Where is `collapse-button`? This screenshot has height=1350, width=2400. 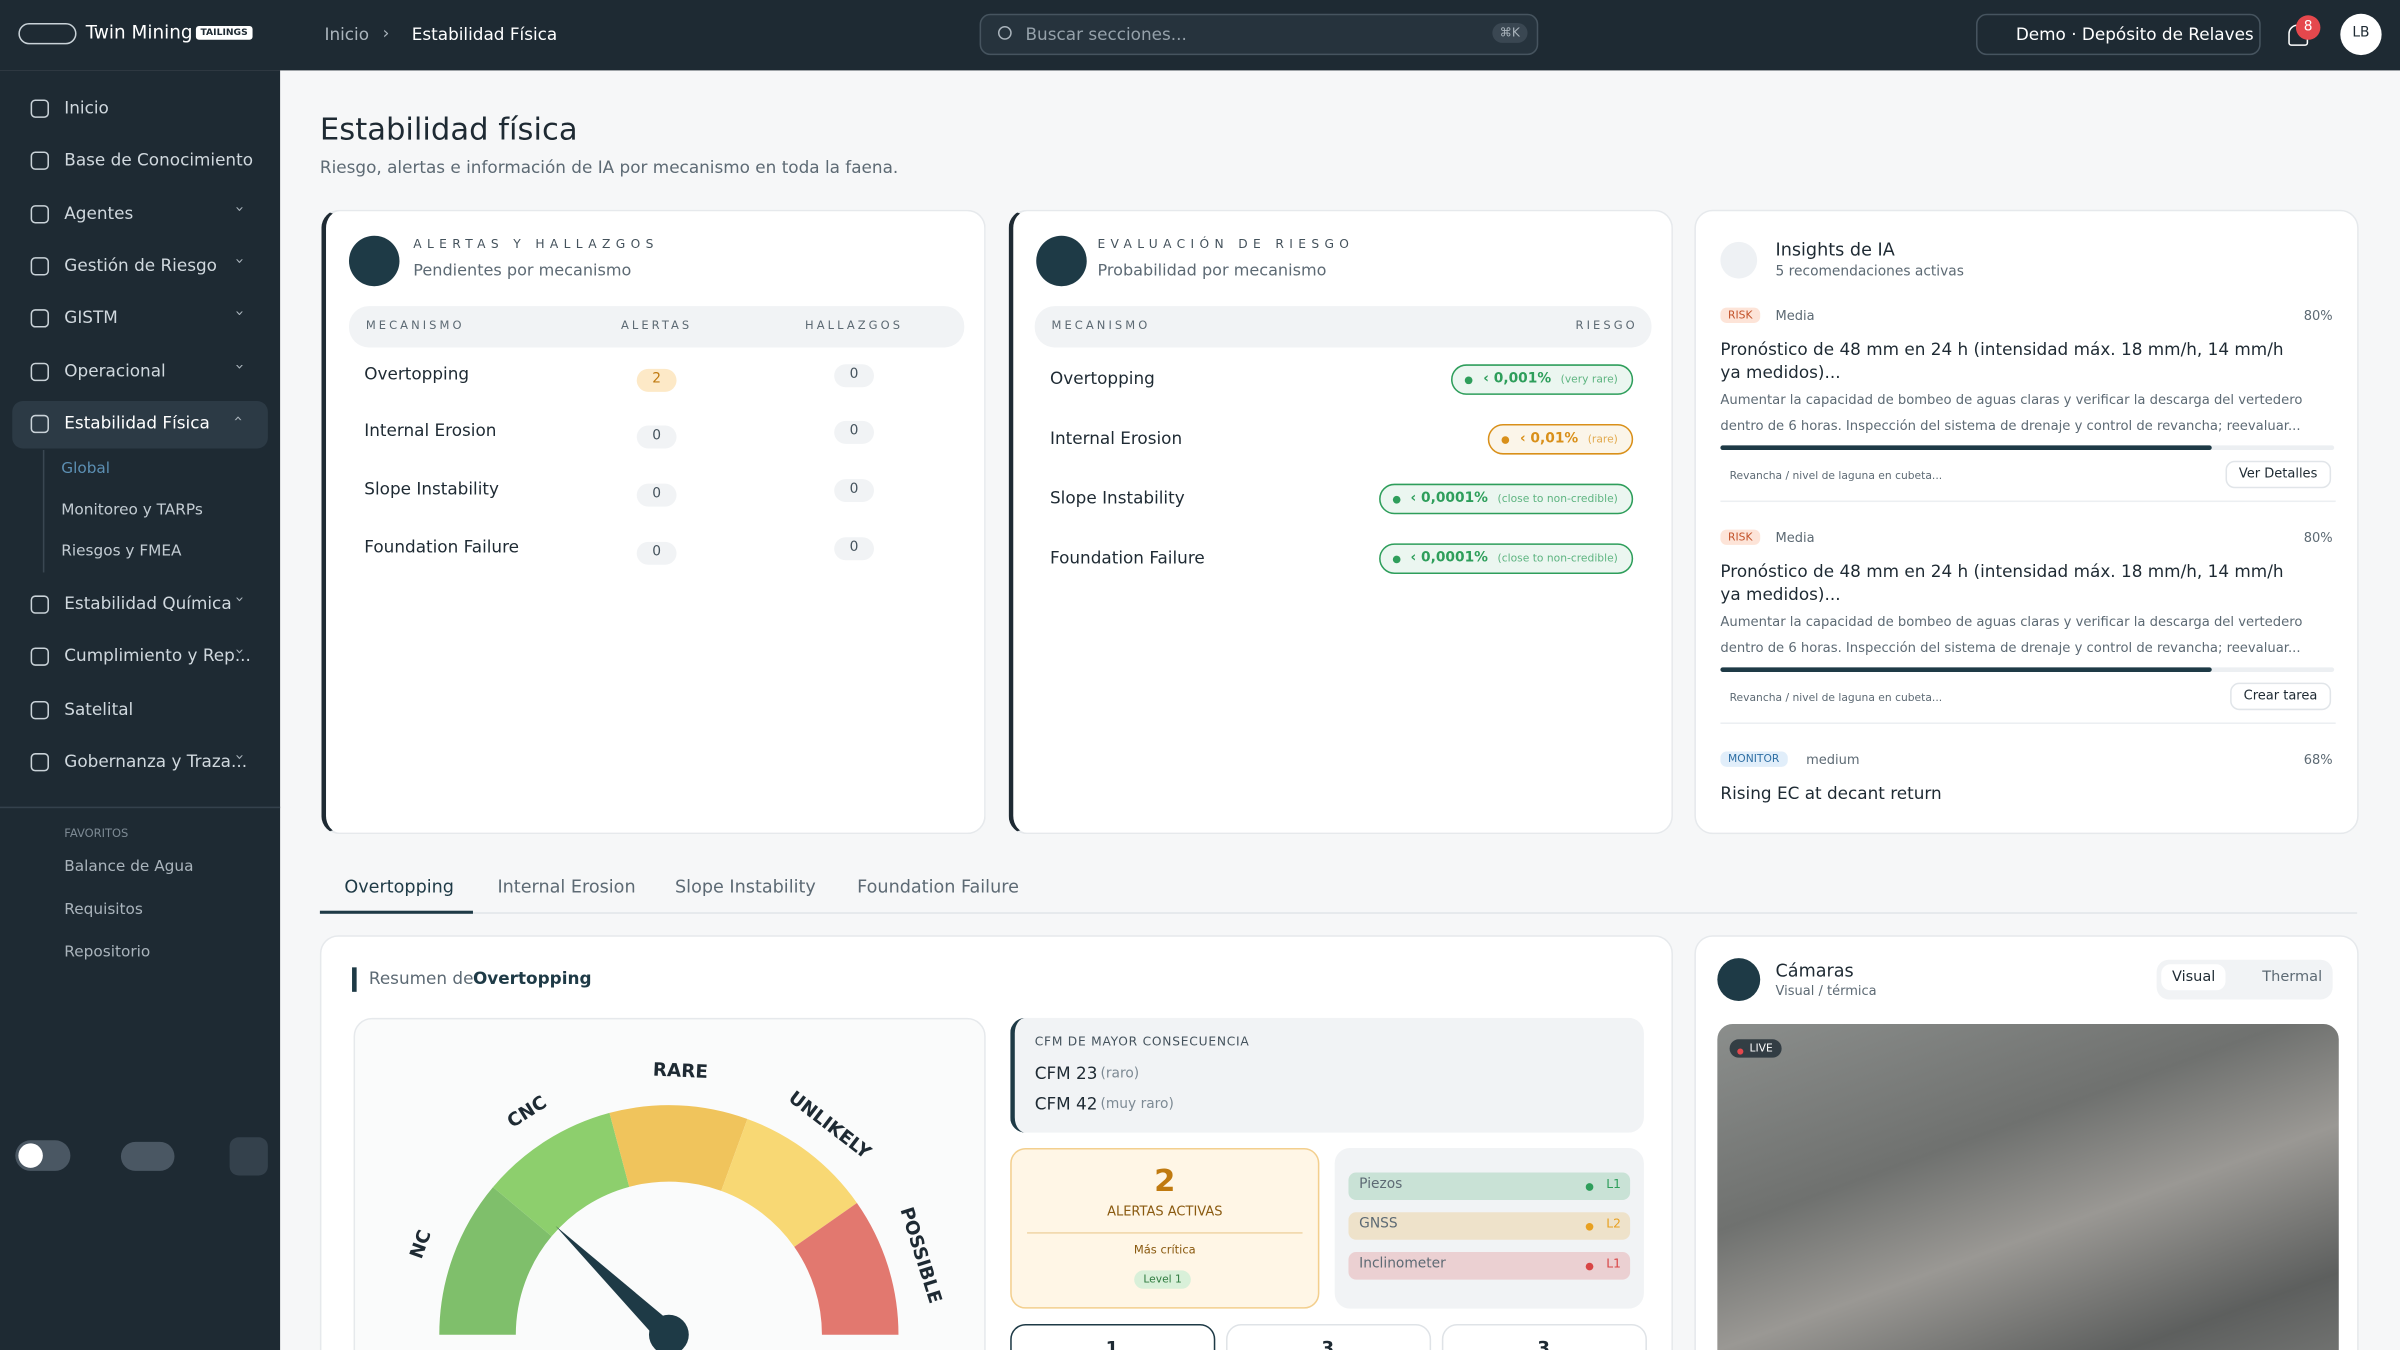
collapse-button is located at coordinates (248, 1156).